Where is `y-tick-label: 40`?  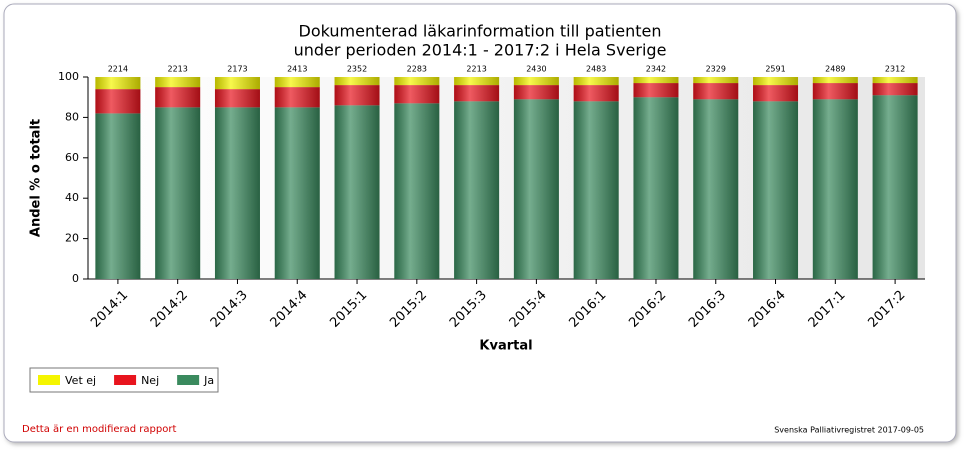 y-tick-label: 40 is located at coordinates (72, 197).